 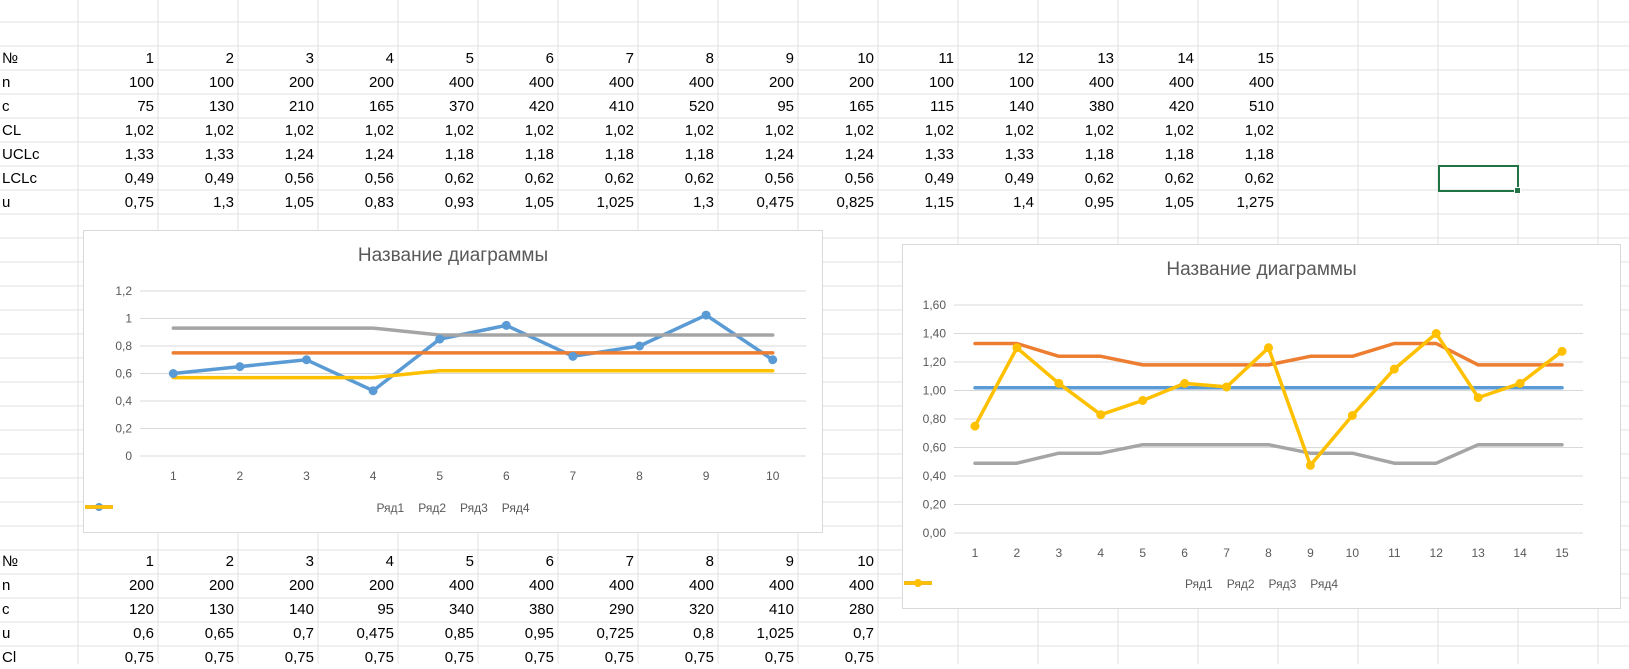 What do you see at coordinates (615, 633) in the screenshot?
I see `table-cell: 0,725` at bounding box center [615, 633].